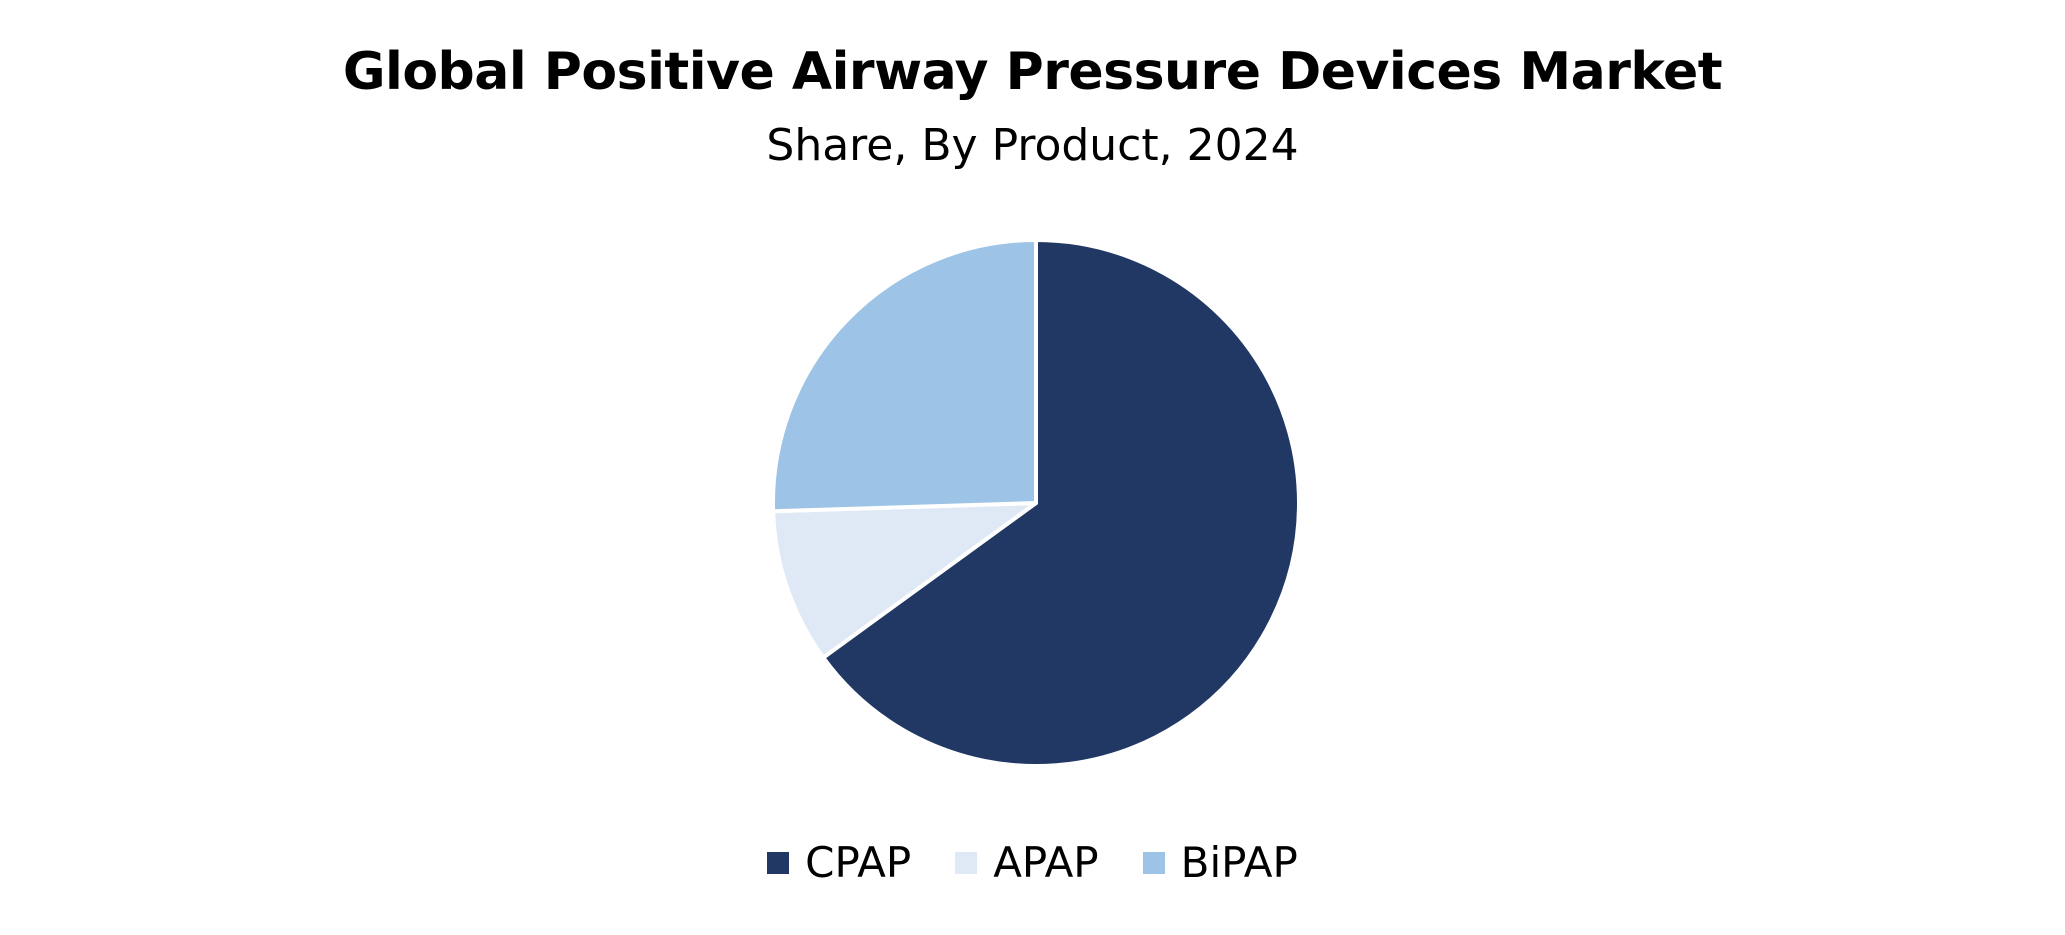  Describe the element at coordinates (1153, 862) in the screenshot. I see `legend-swatch-bipap` at that location.